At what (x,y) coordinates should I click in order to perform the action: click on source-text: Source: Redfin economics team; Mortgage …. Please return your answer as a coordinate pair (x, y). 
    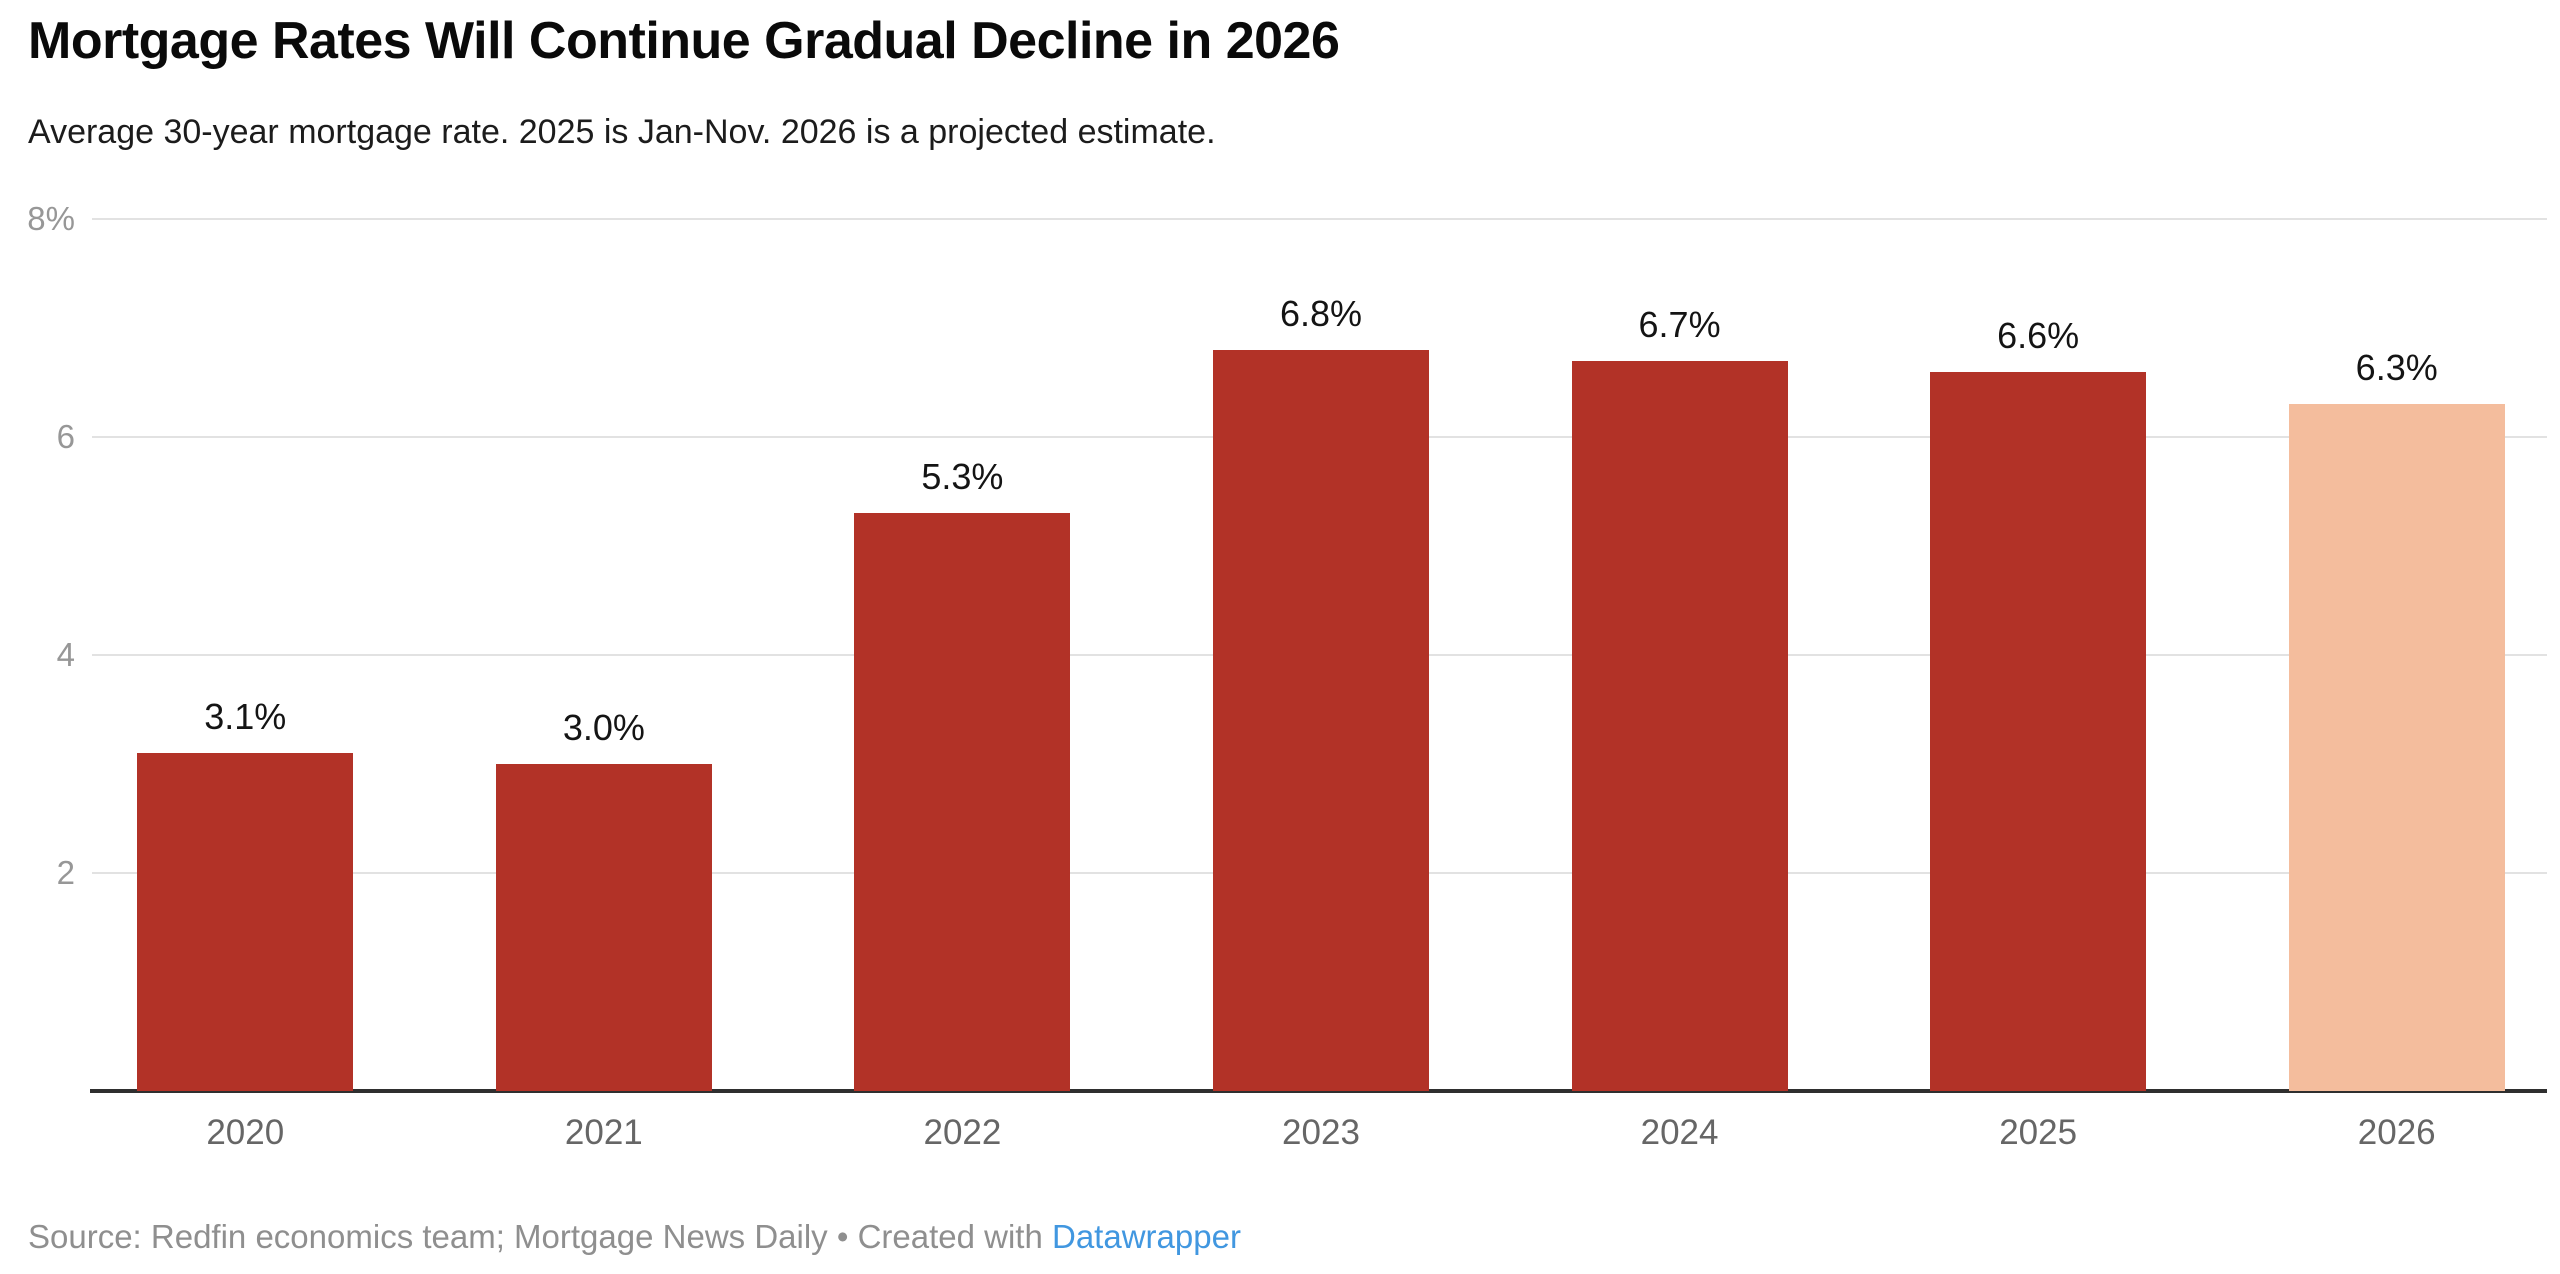
    Looking at the image, I should click on (428, 1236).